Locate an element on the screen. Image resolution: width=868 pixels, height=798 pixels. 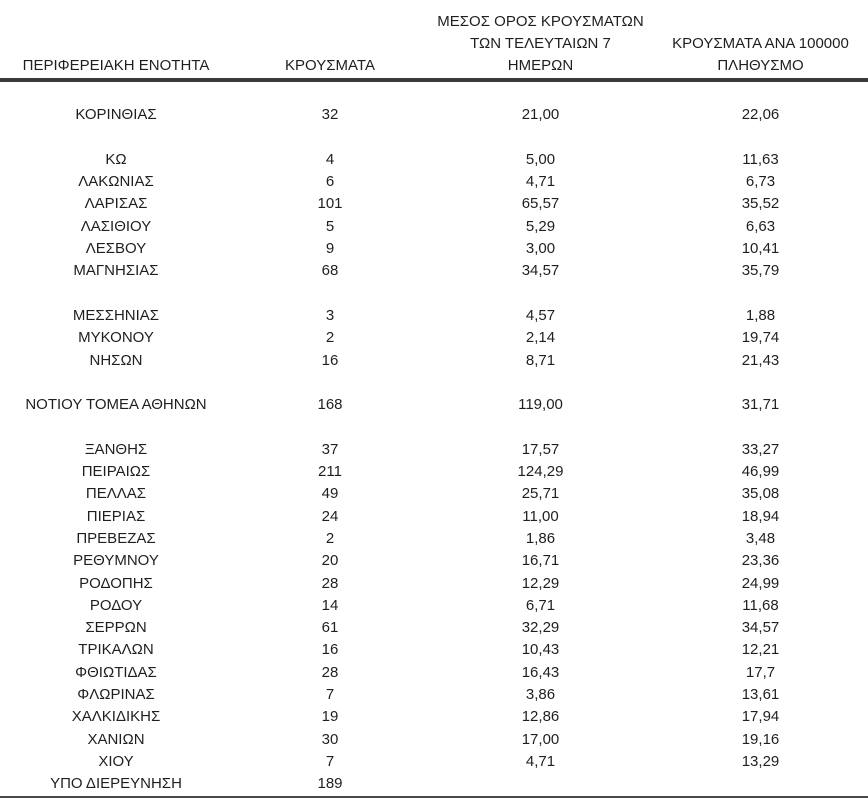
region-cell: ΡΕΘΥΜΝΟΥ is located at coordinates (116, 561).